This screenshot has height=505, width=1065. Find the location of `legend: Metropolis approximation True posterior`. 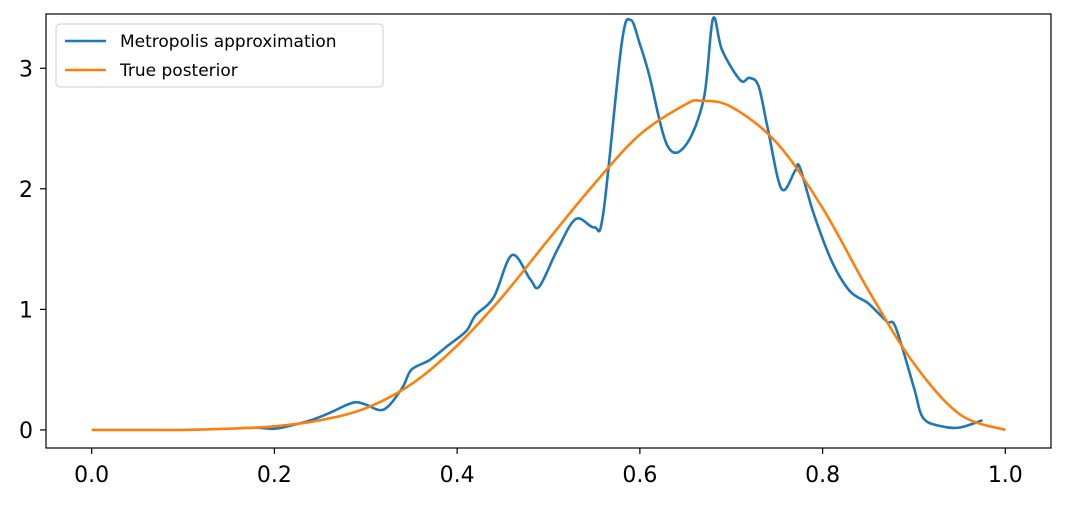

legend: Metropolis approximation True posterior is located at coordinates (219, 55).